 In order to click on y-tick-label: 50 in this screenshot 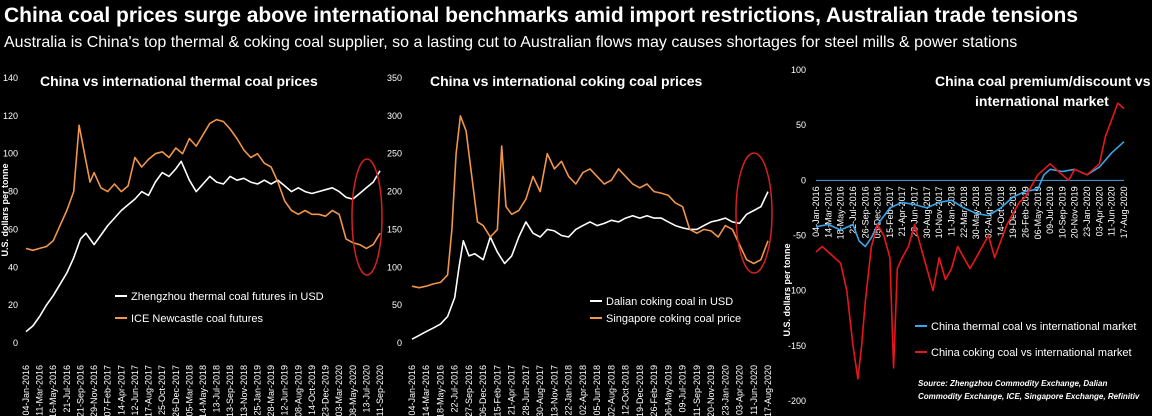, I will do `click(801, 125)`.